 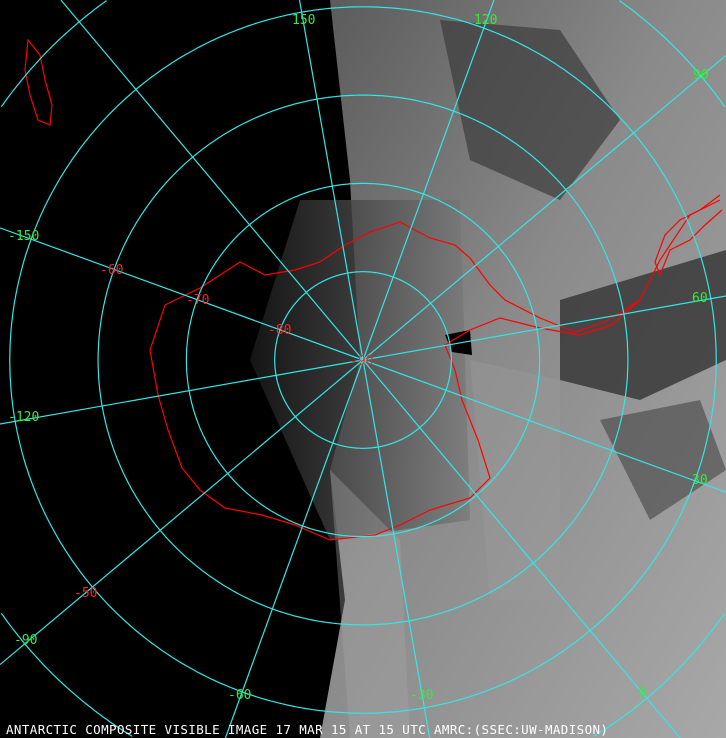 I want to click on new-zealand-coastline, so click(x=38, y=82).